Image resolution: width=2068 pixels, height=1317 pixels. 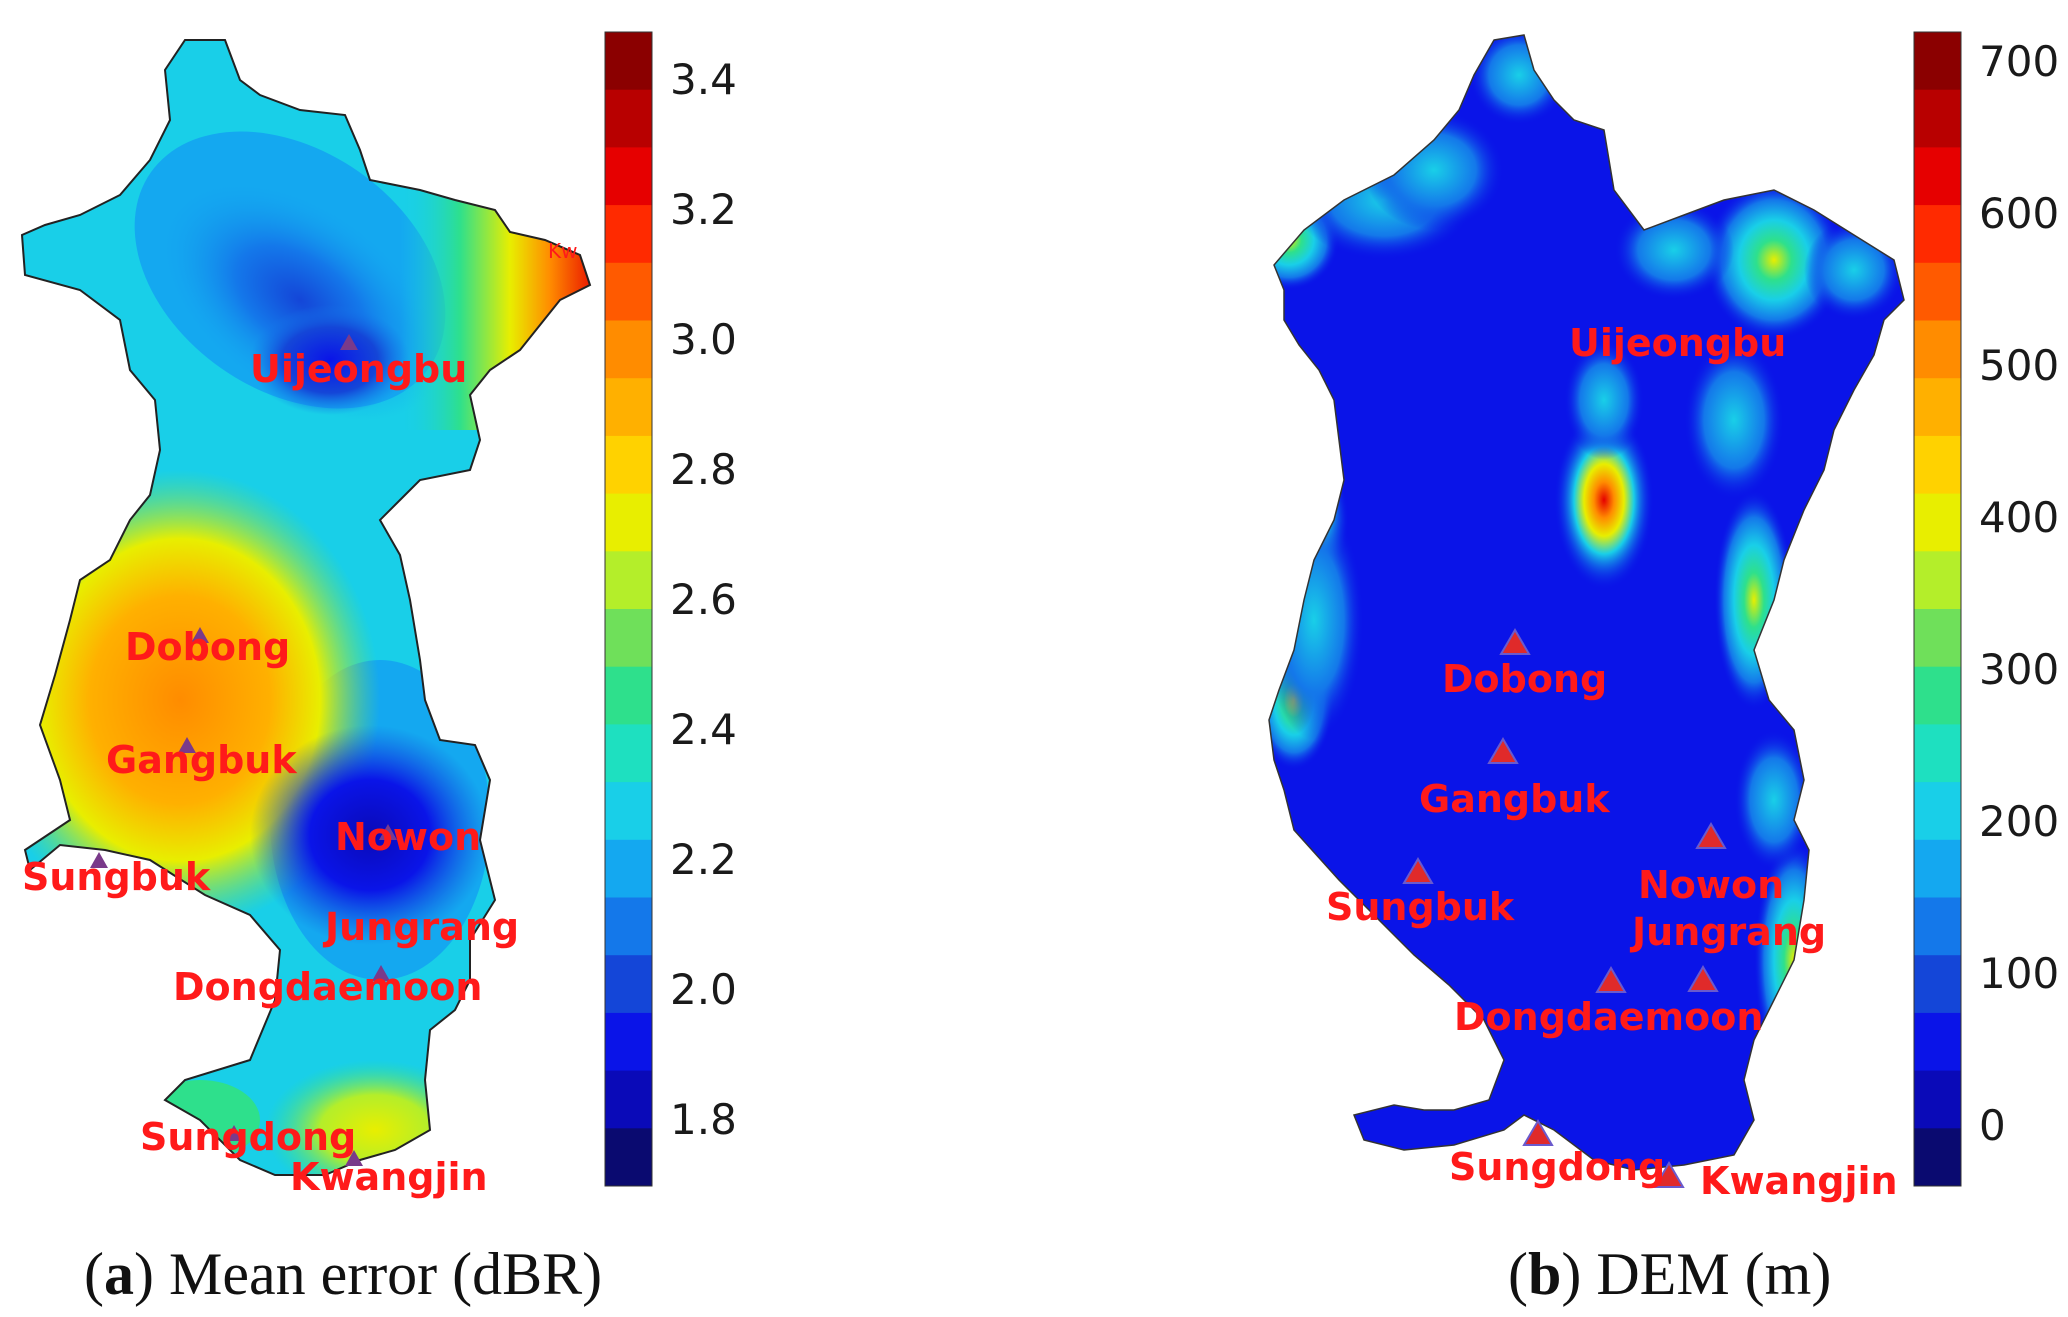 What do you see at coordinates (703, 469) in the screenshot?
I see `colorbar-tick-label: 2.8` at bounding box center [703, 469].